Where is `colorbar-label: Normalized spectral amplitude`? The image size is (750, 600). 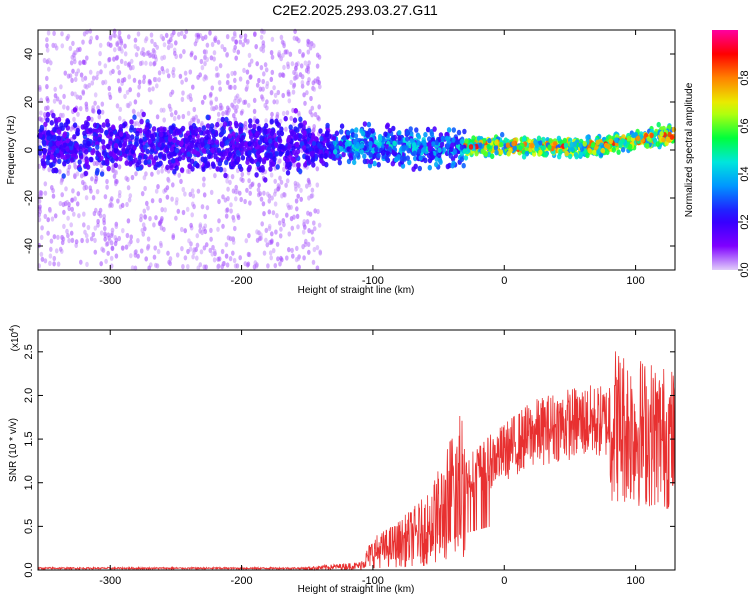
colorbar-label: Normalized spectral amplitude is located at coordinates (689, 149).